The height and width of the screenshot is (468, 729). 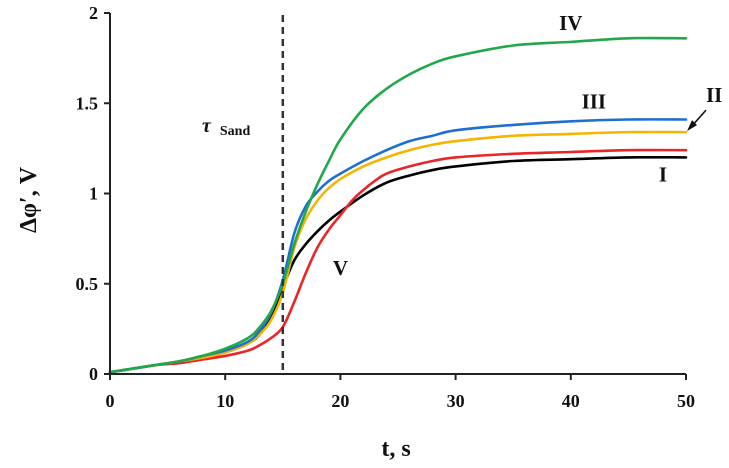 What do you see at coordinates (686, 401) in the screenshot?
I see `x-tick-label: 50` at bounding box center [686, 401].